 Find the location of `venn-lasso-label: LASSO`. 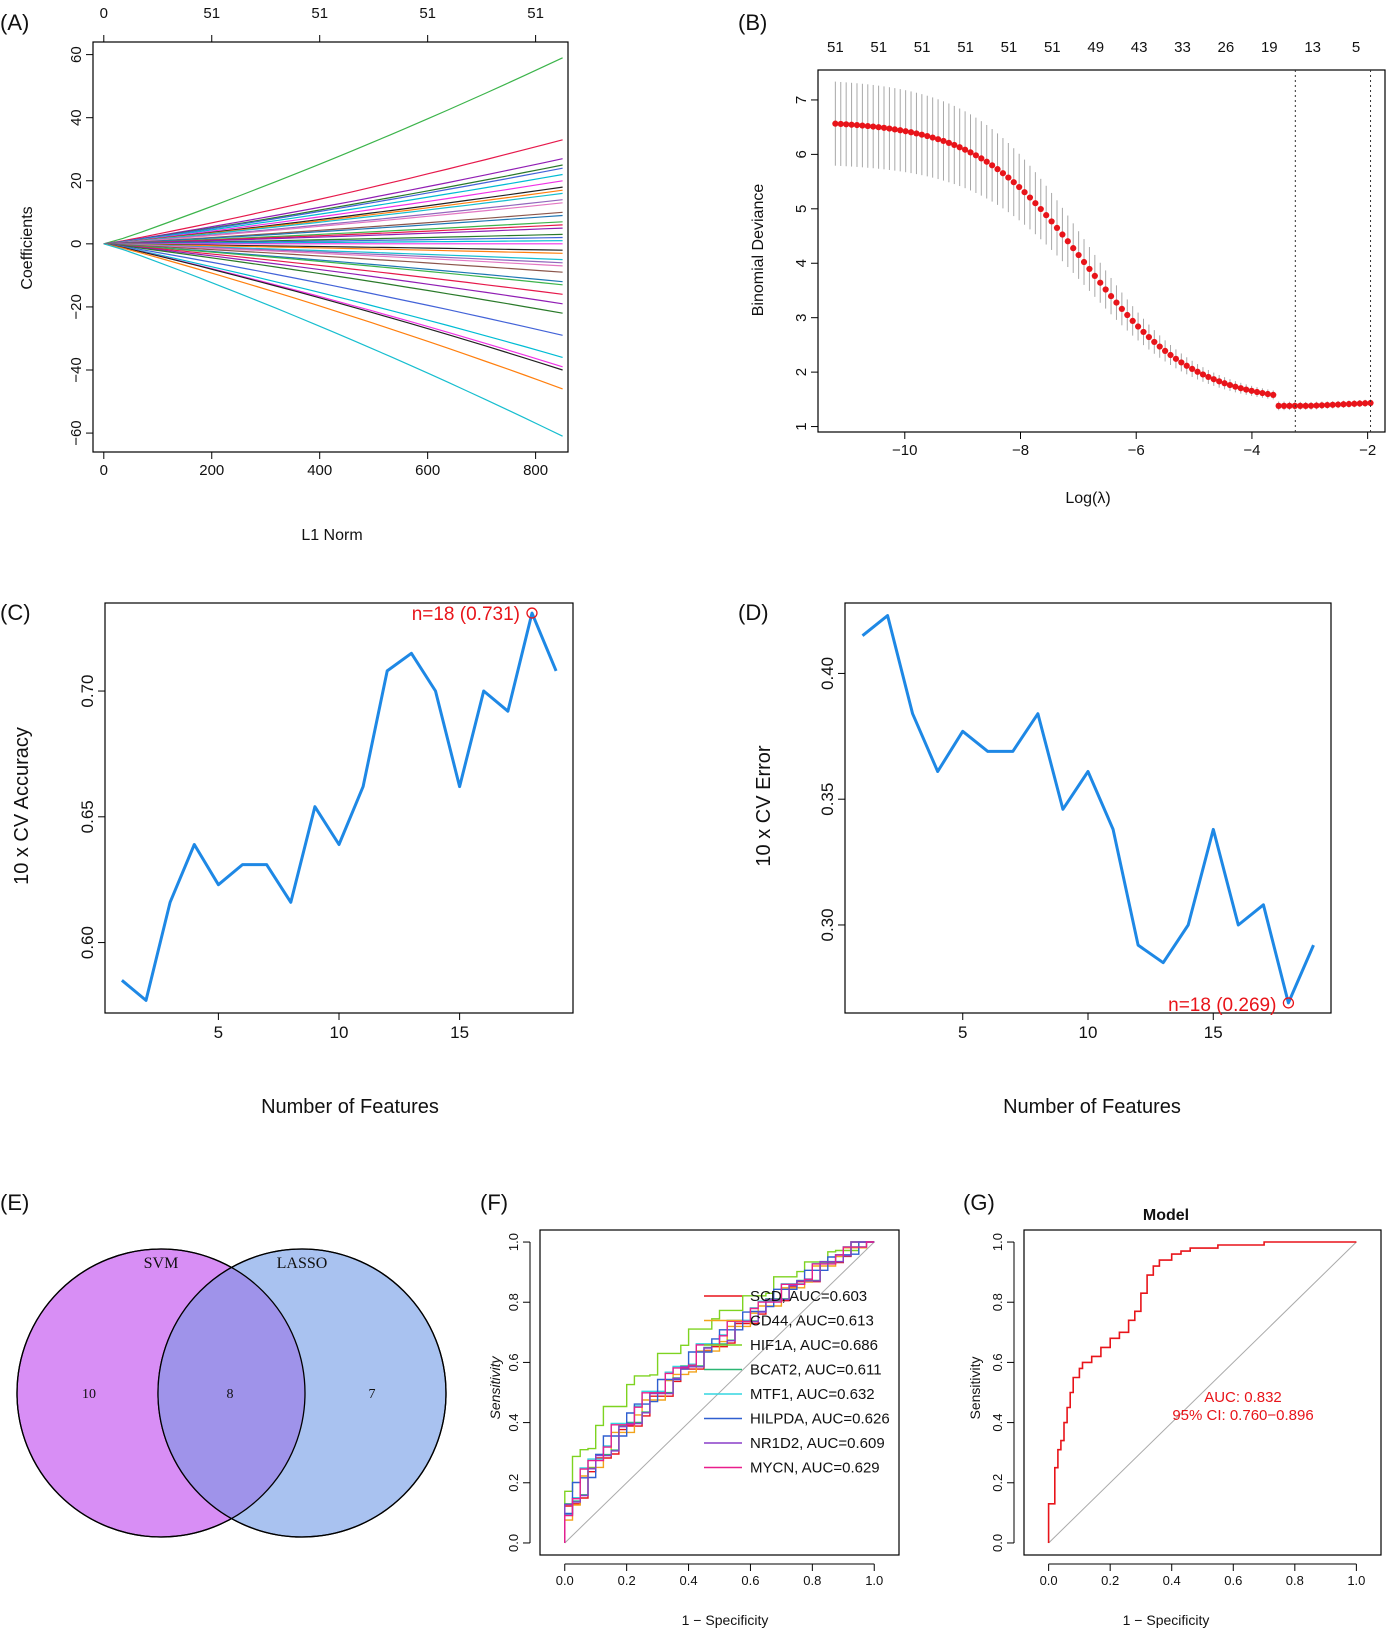

venn-lasso-label: LASSO is located at coordinates (302, 1263).